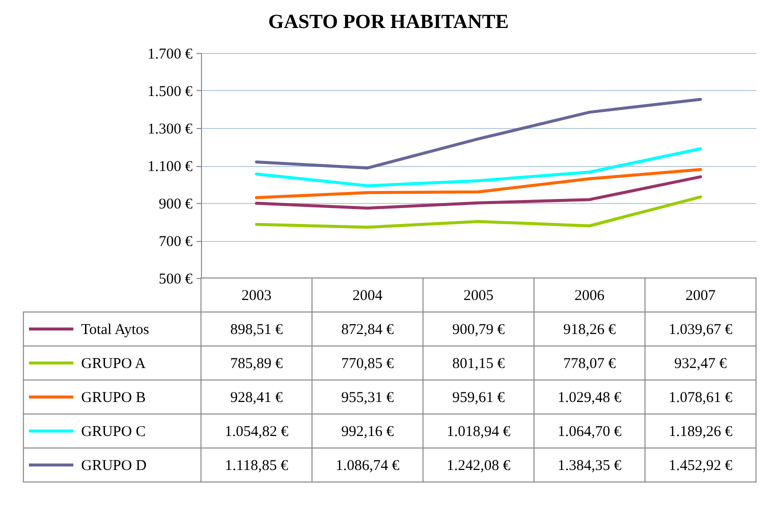 Image resolution: width=760 pixels, height=522 pixels. What do you see at coordinates (257, 296) in the screenshot?
I see `x-tick-label: 2003` at bounding box center [257, 296].